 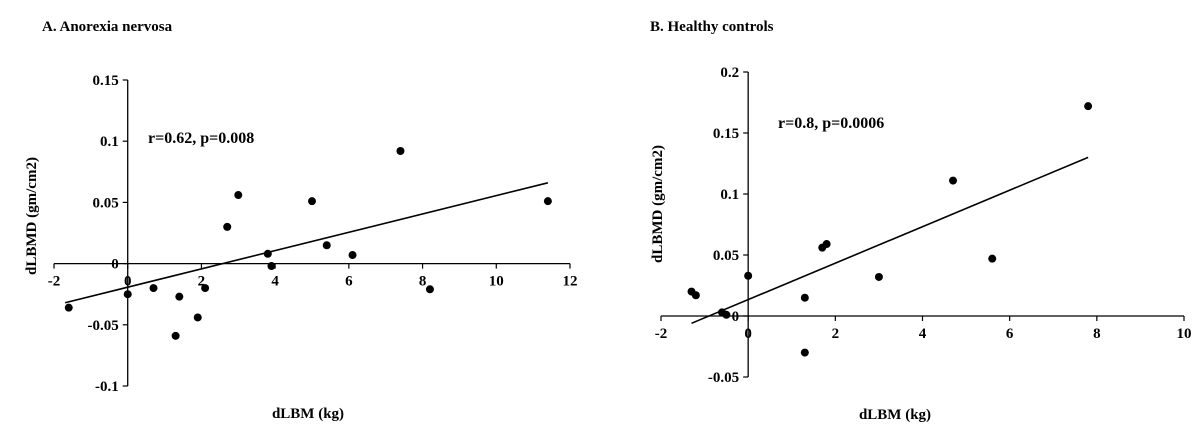 I want to click on panel-b-y-tick-label: 0, so click(x=736, y=317).